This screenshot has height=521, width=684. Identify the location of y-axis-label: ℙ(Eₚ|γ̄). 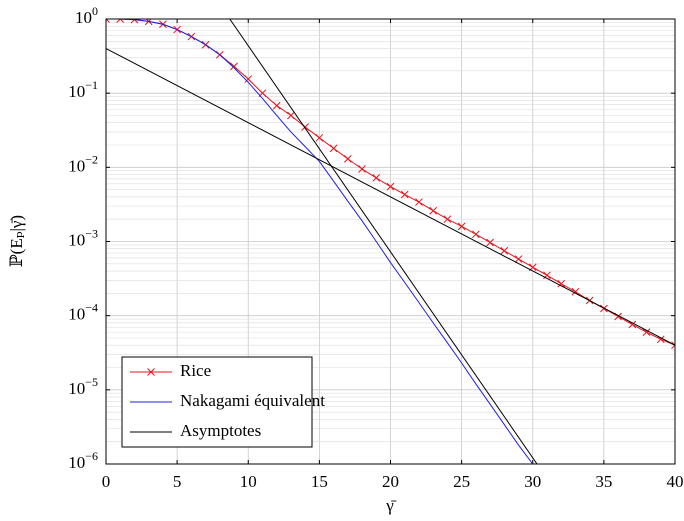
(16, 241).